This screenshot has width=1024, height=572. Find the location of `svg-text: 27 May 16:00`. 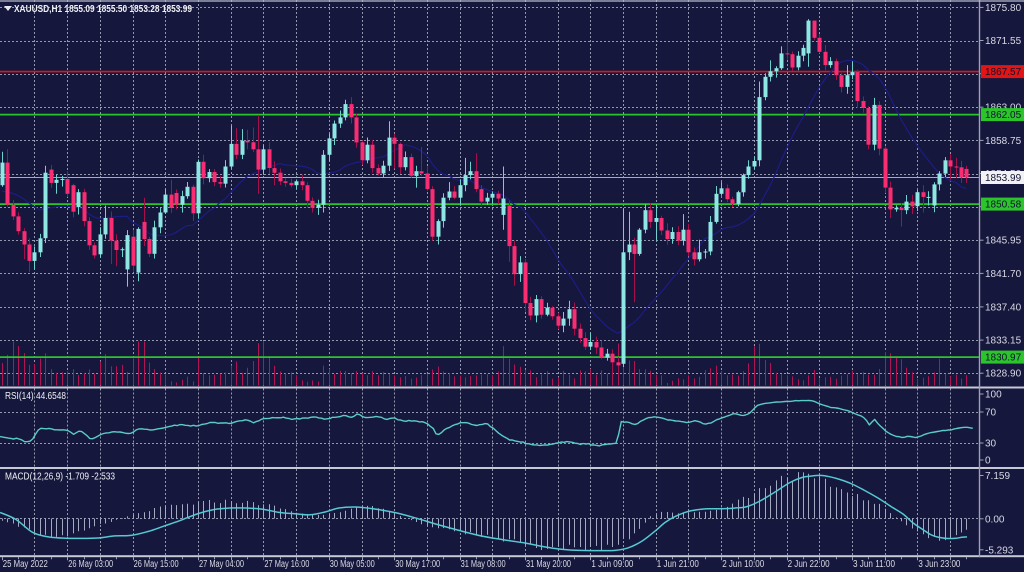

svg-text: 27 May 16:00 is located at coordinates (286, 564).